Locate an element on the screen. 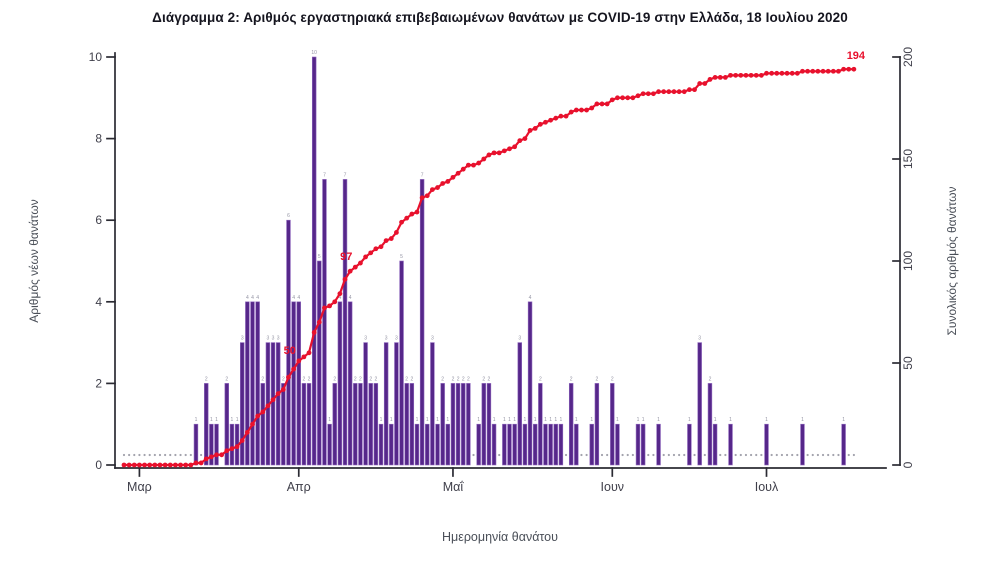 This screenshot has height=562, width=1000. bar-value-label: 7 is located at coordinates (422, 175).